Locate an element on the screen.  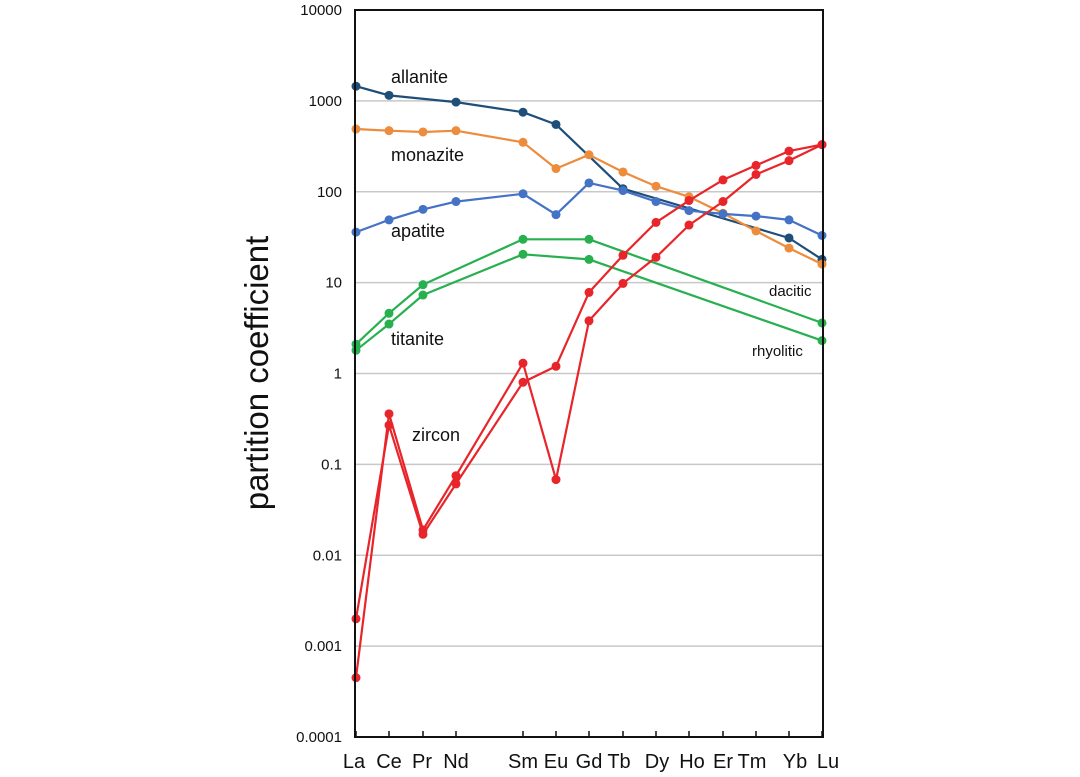
series-line-titanite_rhyolitic is located at coordinates (589, 302).